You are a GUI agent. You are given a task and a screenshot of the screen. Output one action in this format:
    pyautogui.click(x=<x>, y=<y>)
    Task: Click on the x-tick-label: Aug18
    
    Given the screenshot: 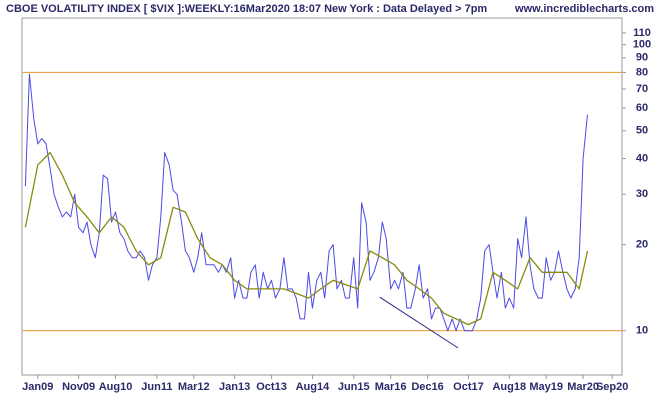 What is the action you would take?
    pyautogui.click(x=509, y=387)
    